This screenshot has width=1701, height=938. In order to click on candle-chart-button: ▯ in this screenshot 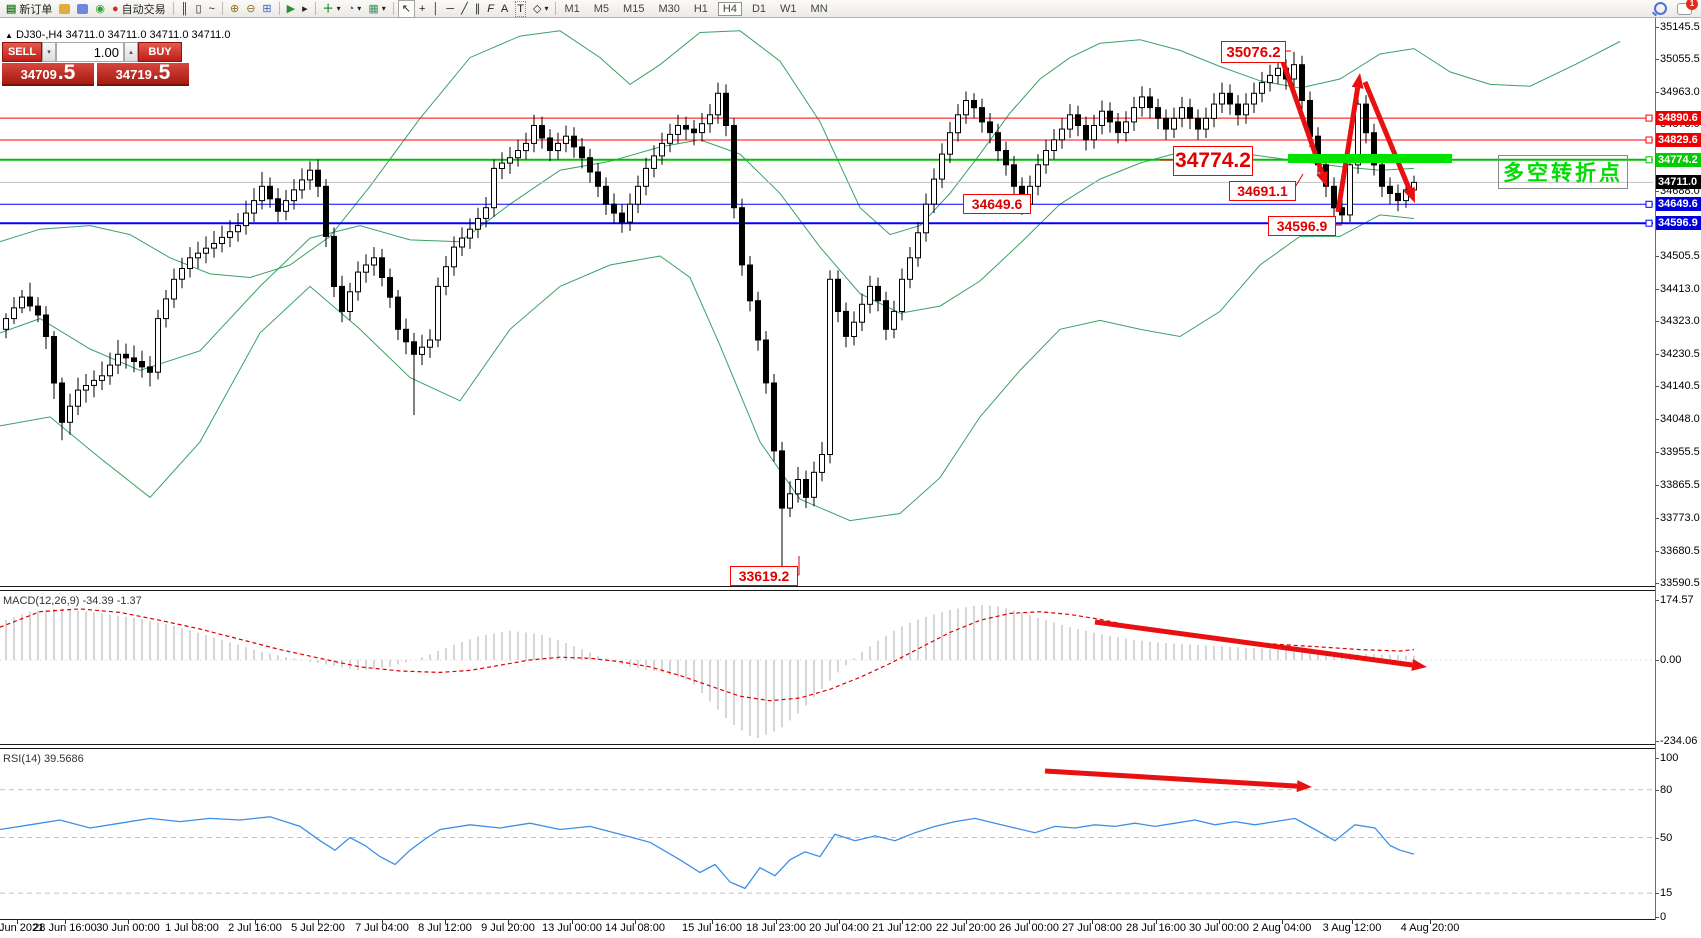, I will do `click(198, 9)`.